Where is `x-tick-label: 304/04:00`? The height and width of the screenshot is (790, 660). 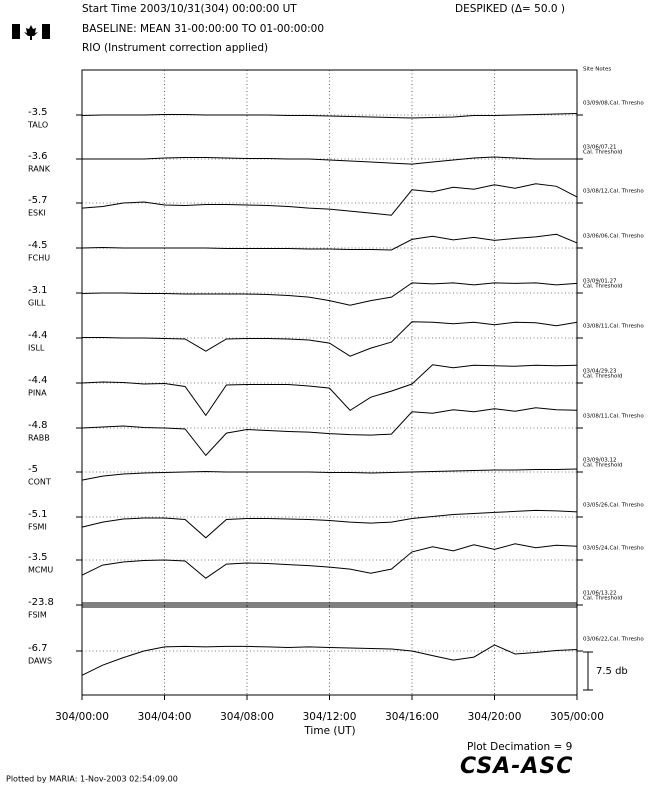 x-tick-label: 304/04:00 is located at coordinates (165, 717).